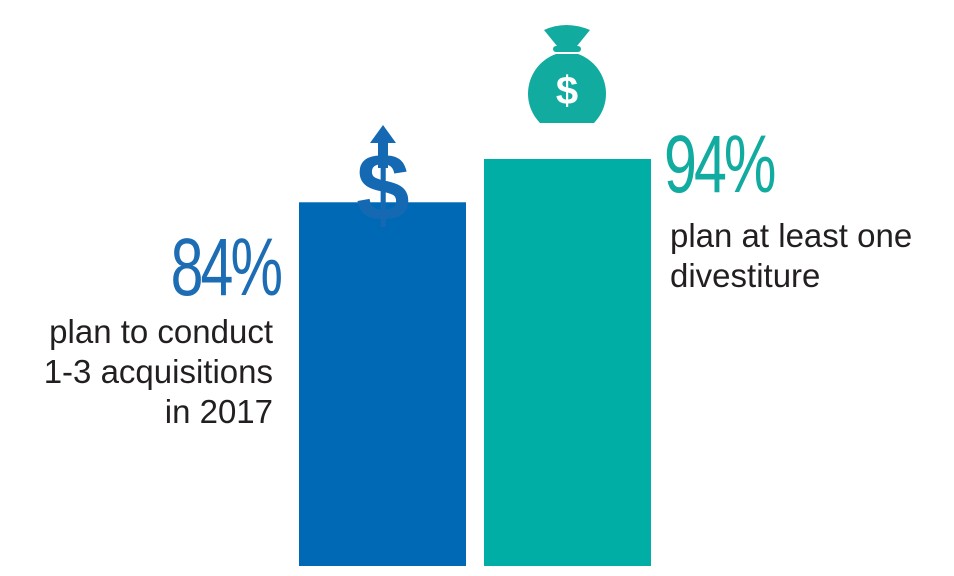 This screenshot has width=954, height=576. I want to click on bar-acquisitions, so click(382, 384).